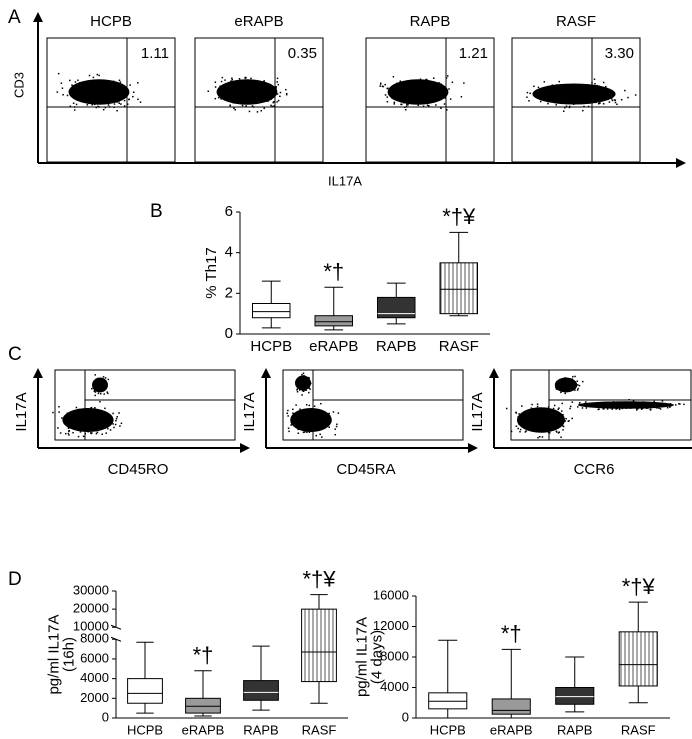  What do you see at coordinates (365, 469) in the screenshot?
I see `x-axis-label: CD45RA` at bounding box center [365, 469].